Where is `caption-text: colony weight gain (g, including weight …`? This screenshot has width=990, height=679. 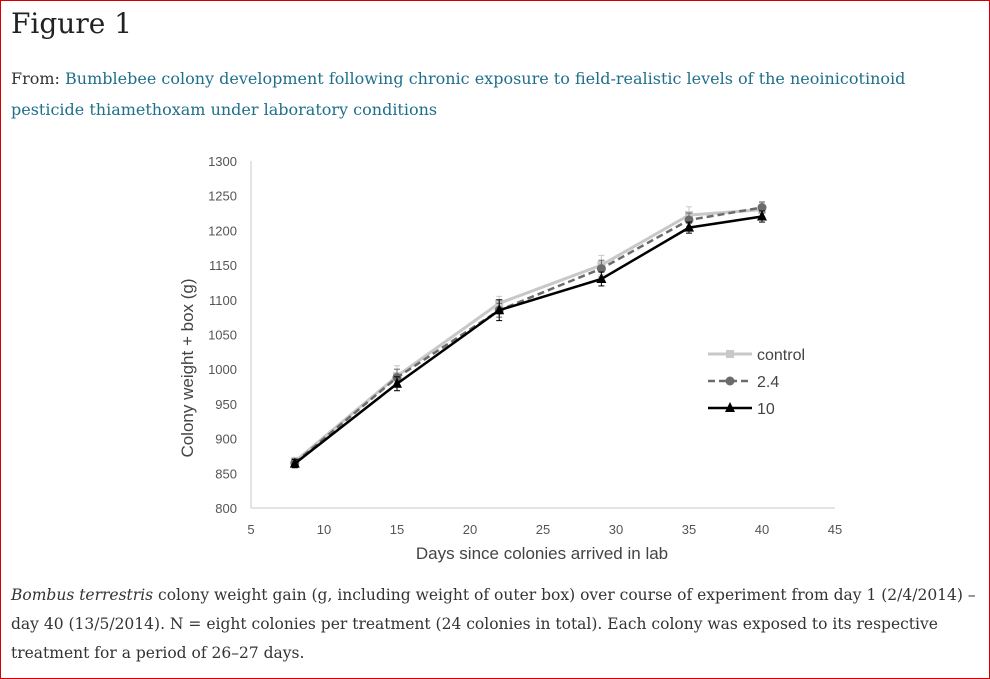
caption-text: colony weight gain (g, including weight … is located at coordinates (493, 624).